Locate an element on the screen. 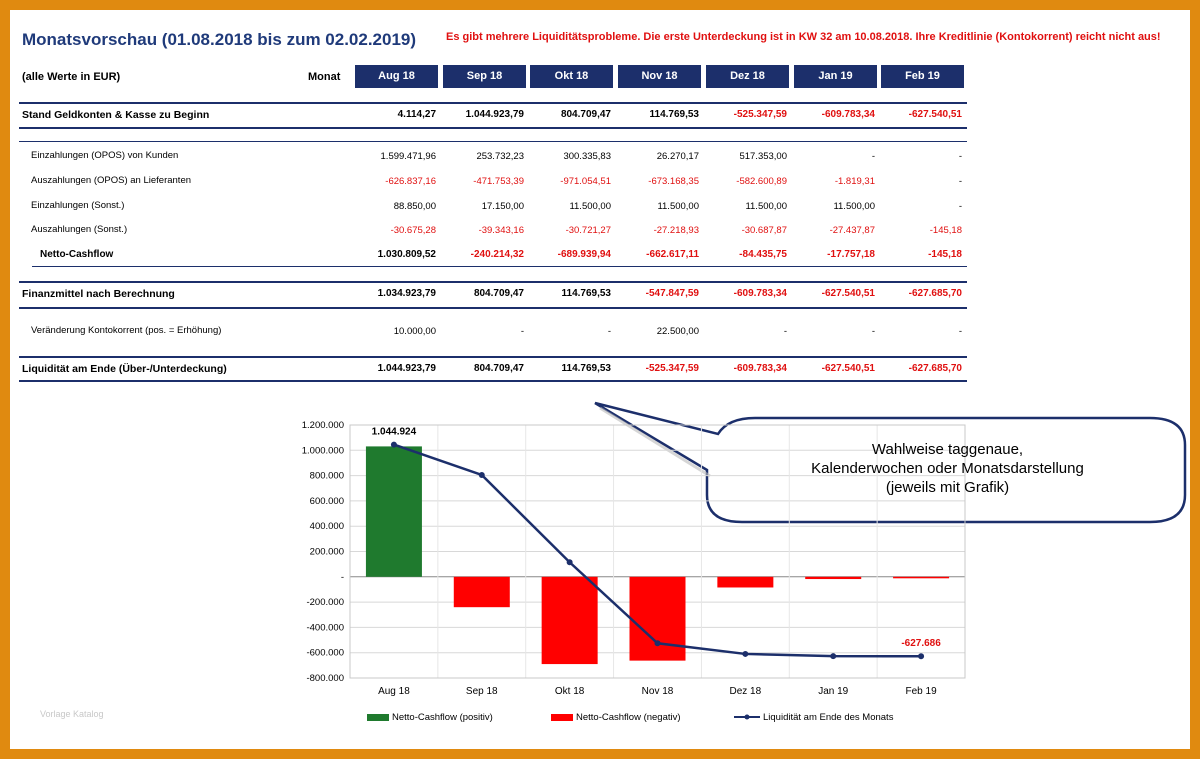  table-row-label: Auszahlungen (Sonst.) is located at coordinates (79, 229).